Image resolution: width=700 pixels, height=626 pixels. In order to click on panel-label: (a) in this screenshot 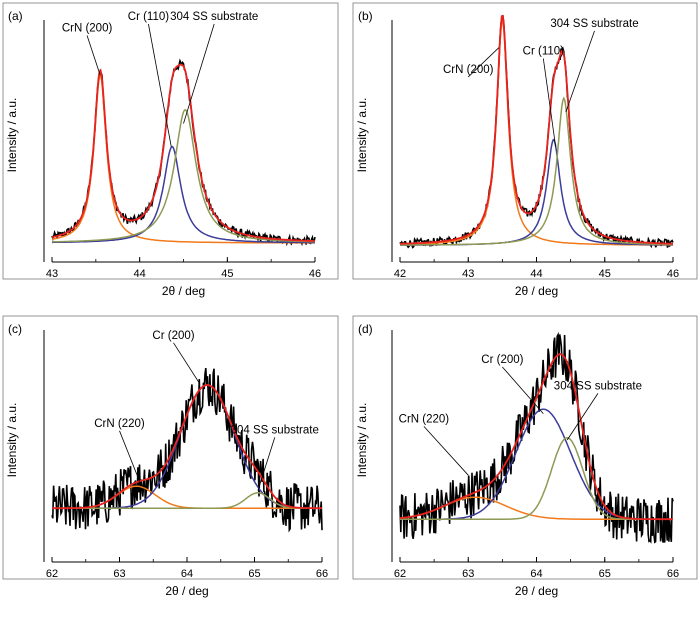, I will do `click(15, 16)`.